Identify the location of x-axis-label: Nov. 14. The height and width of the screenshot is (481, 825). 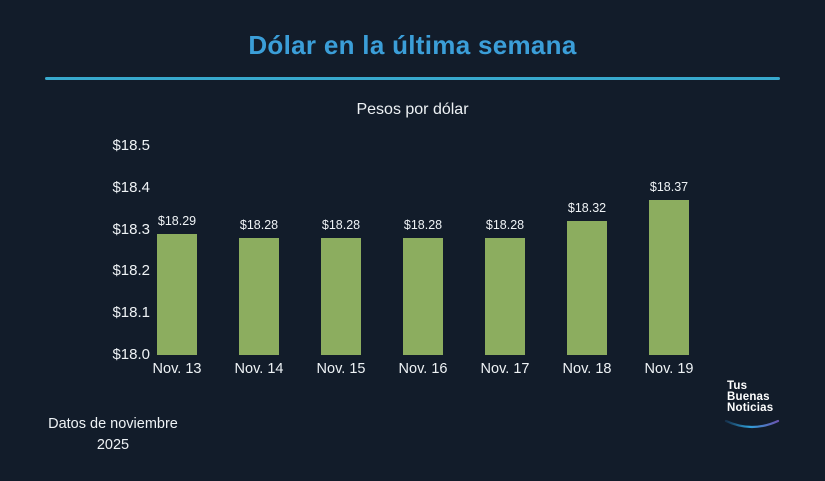
(259, 369).